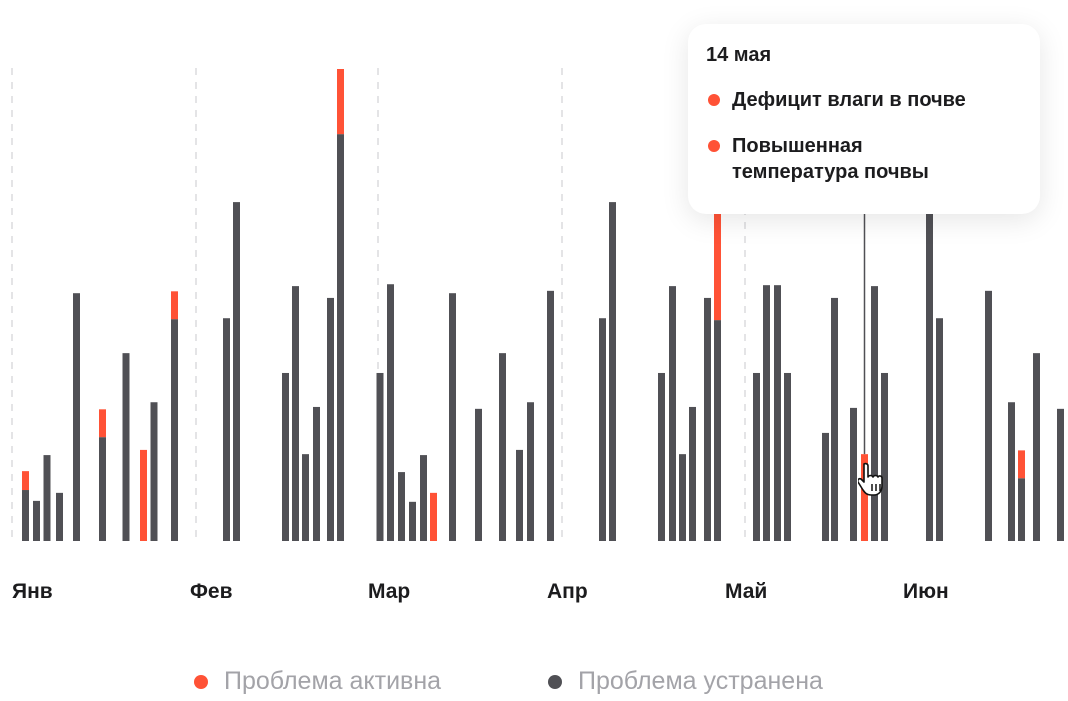  What do you see at coordinates (534, 684) in the screenshot?
I see `legend: Проблема активна Проблема устранена` at bounding box center [534, 684].